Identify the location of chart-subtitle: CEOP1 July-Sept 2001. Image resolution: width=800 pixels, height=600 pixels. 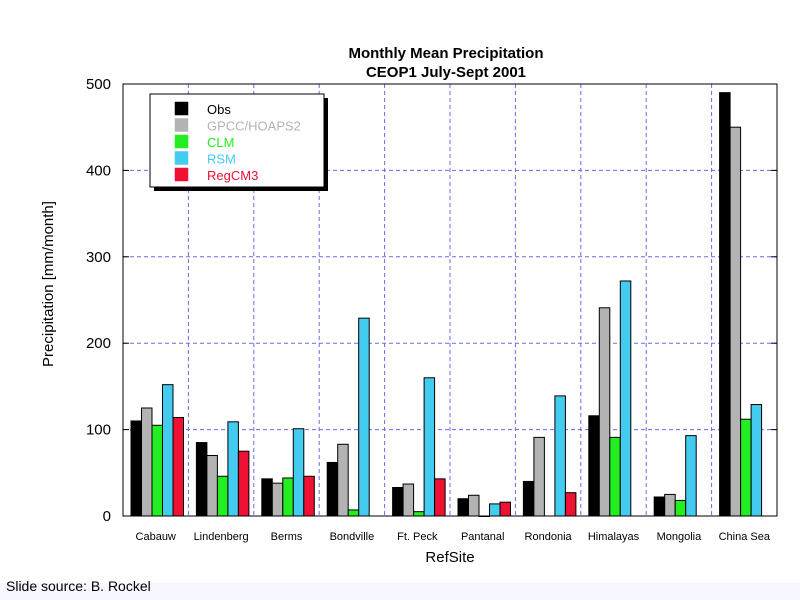
(446, 72).